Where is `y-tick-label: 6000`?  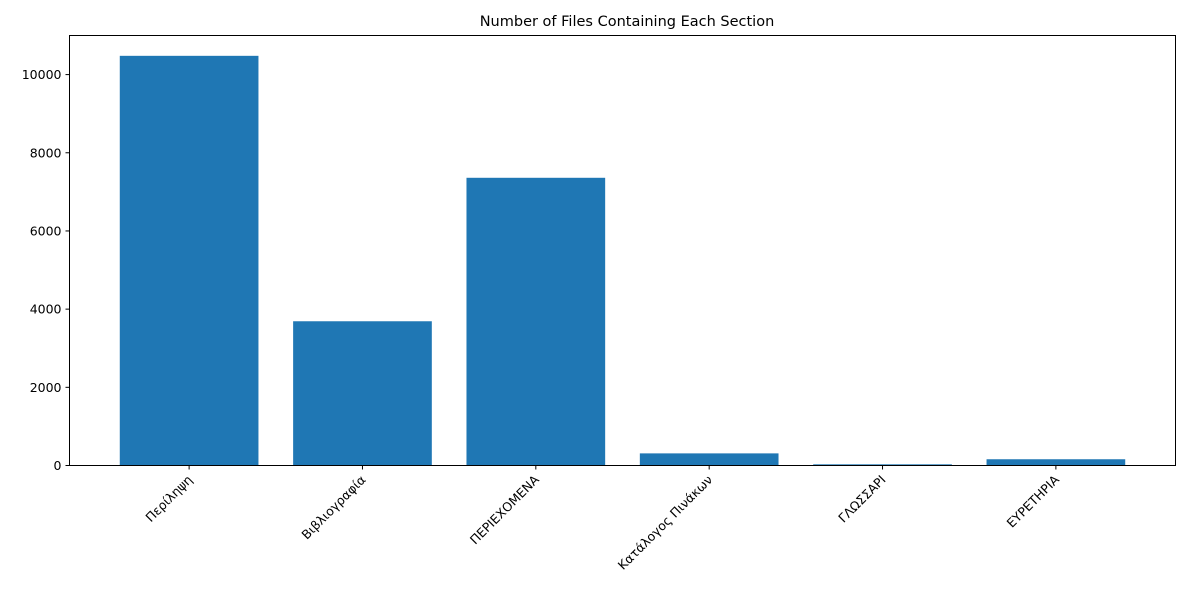
y-tick-label: 6000 is located at coordinates (46, 230).